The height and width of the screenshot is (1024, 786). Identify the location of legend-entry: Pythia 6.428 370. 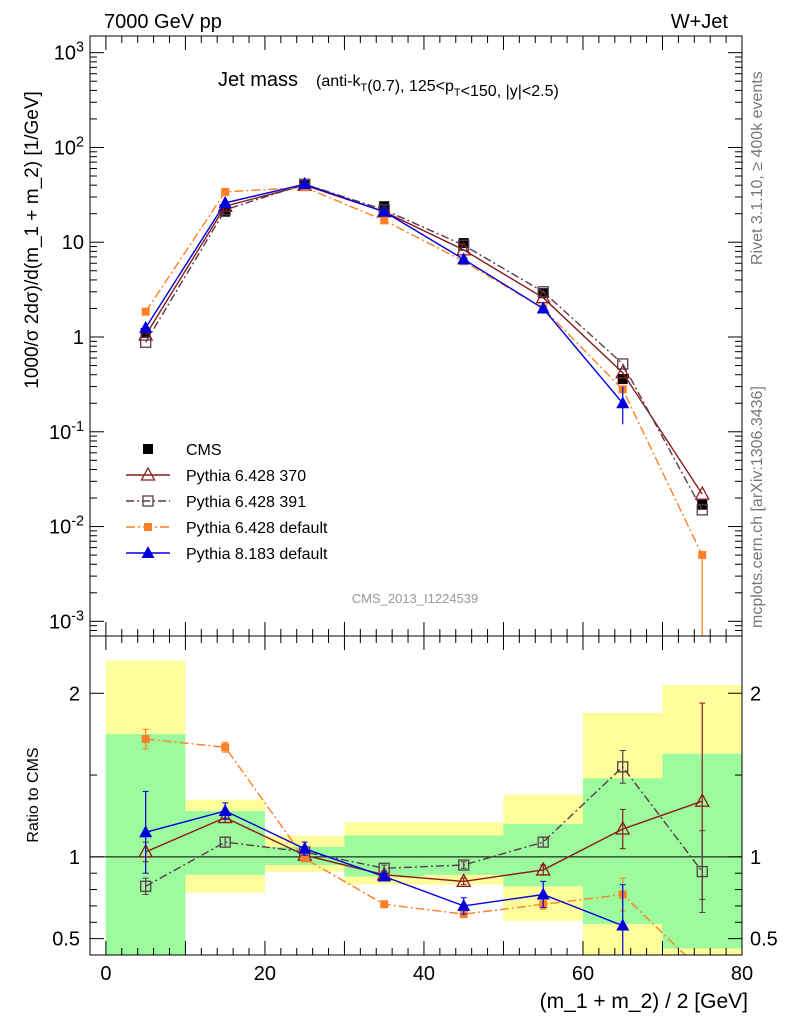
(246, 476).